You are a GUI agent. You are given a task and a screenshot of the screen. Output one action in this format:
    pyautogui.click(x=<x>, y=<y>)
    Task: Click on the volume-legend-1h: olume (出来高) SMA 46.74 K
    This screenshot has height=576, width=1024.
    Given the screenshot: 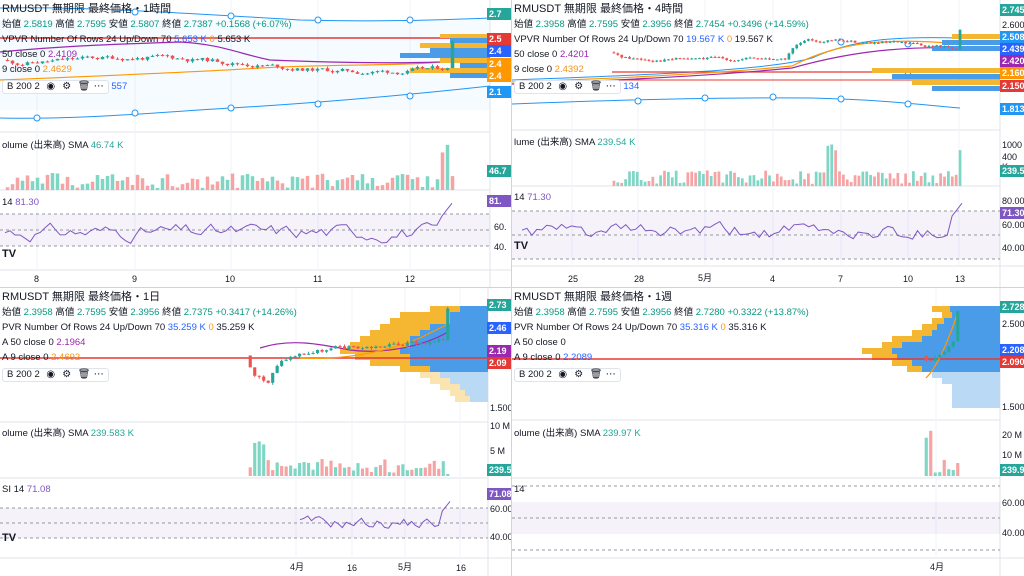 What is the action you would take?
    pyautogui.click(x=62, y=145)
    